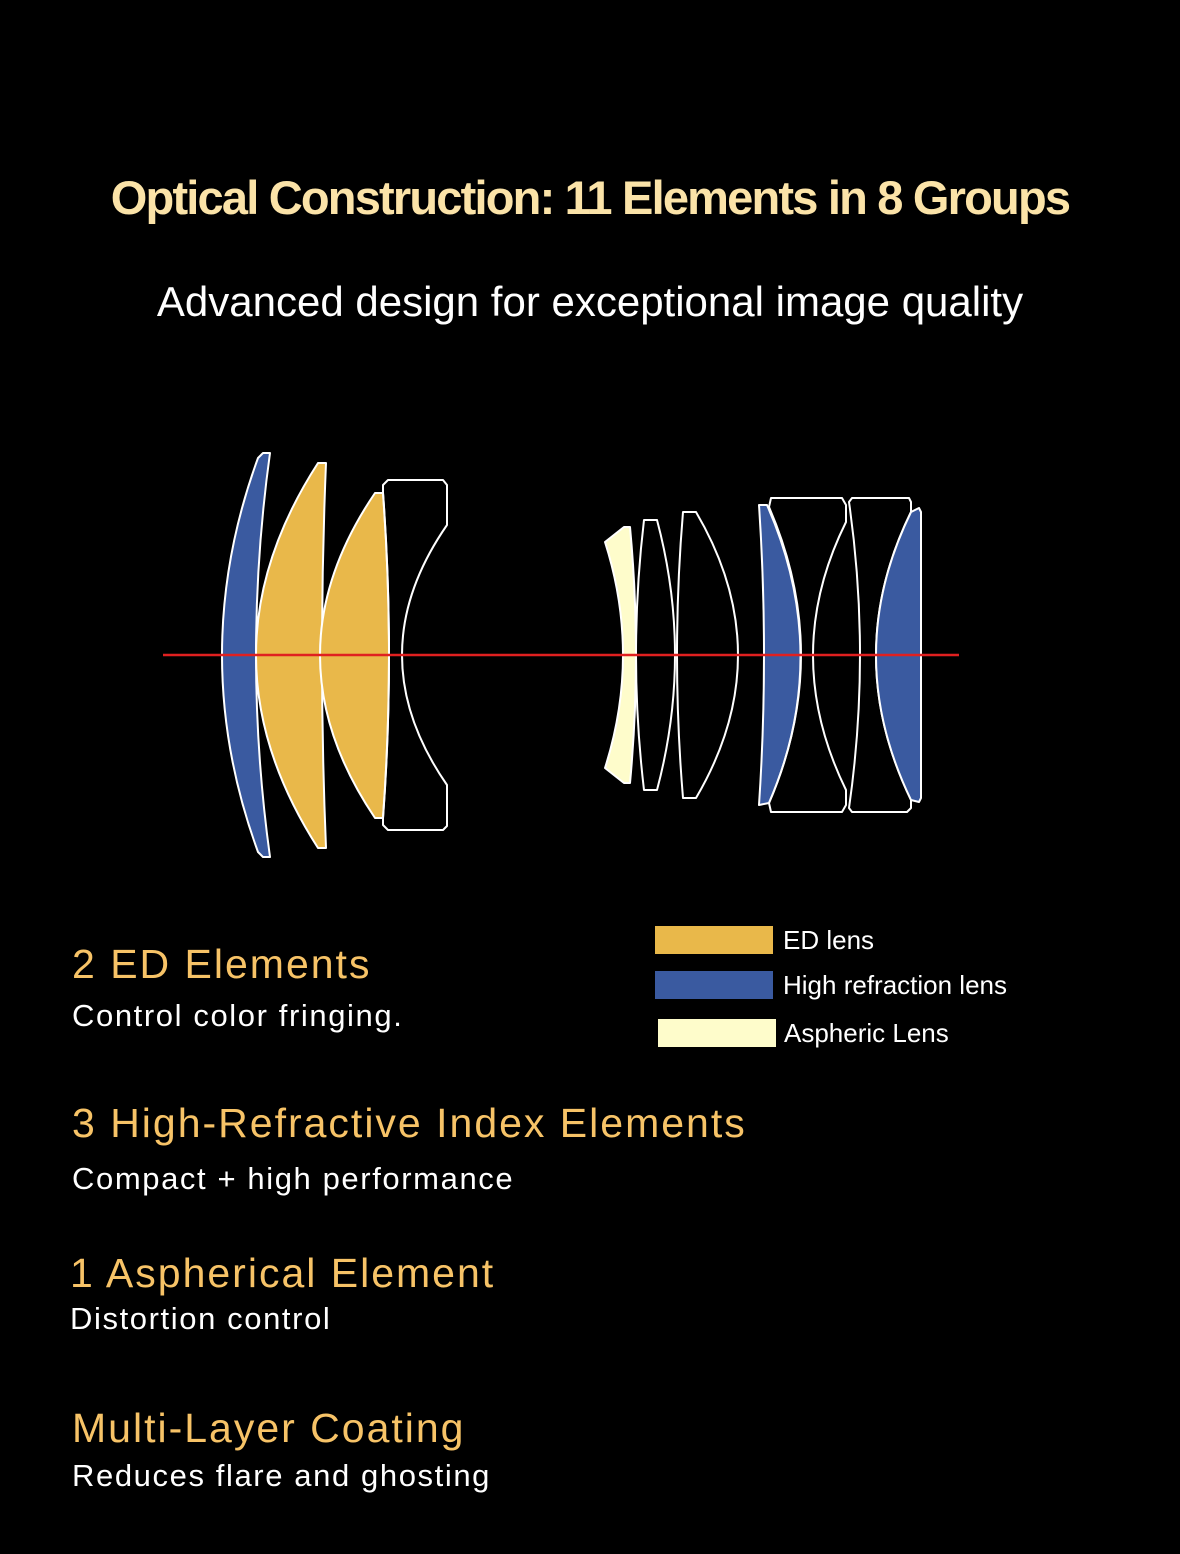  What do you see at coordinates (866, 1032) in the screenshot?
I see `legend-label: Aspheric Lens` at bounding box center [866, 1032].